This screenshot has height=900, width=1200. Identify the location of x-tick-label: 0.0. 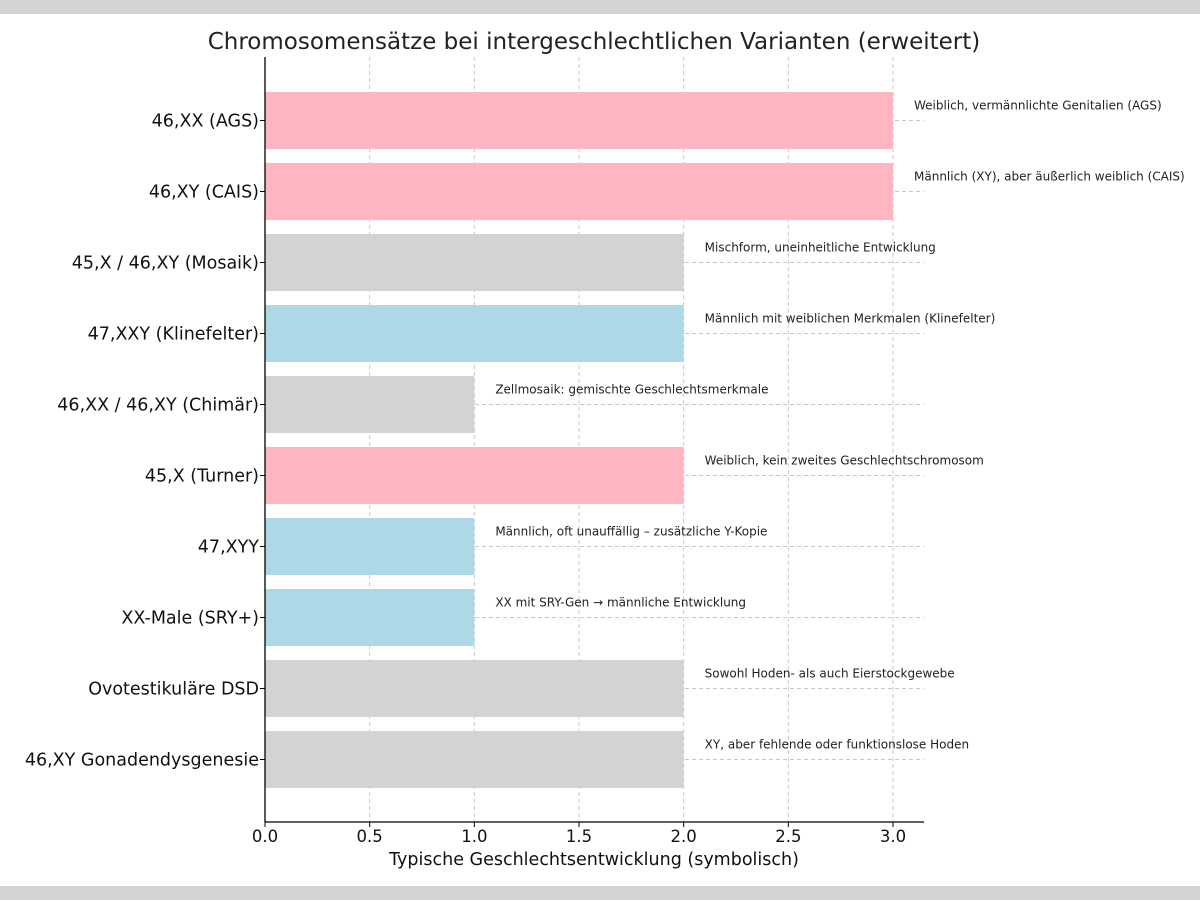
(265, 836).